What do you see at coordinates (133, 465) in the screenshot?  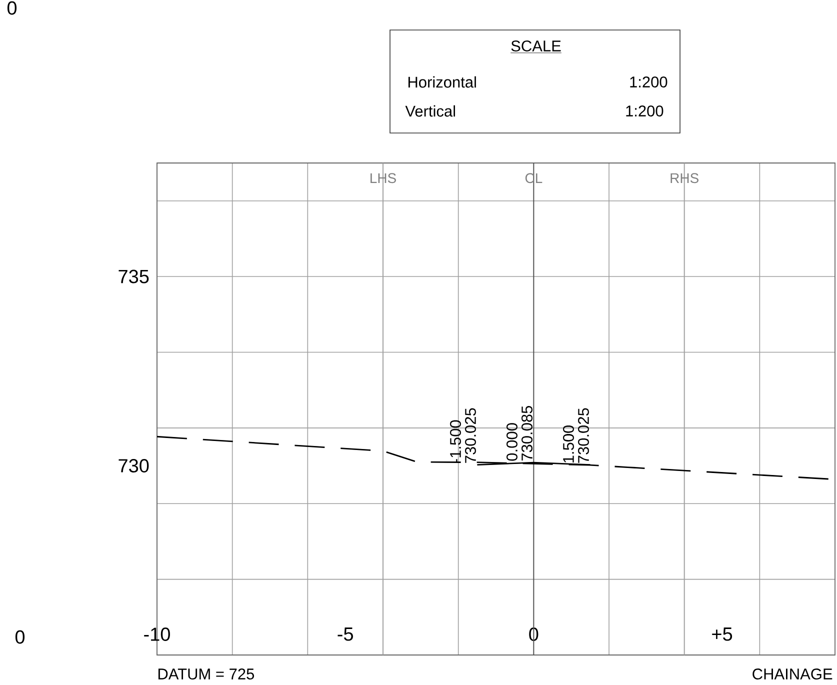 I see `y-tick-label: 730` at bounding box center [133, 465].